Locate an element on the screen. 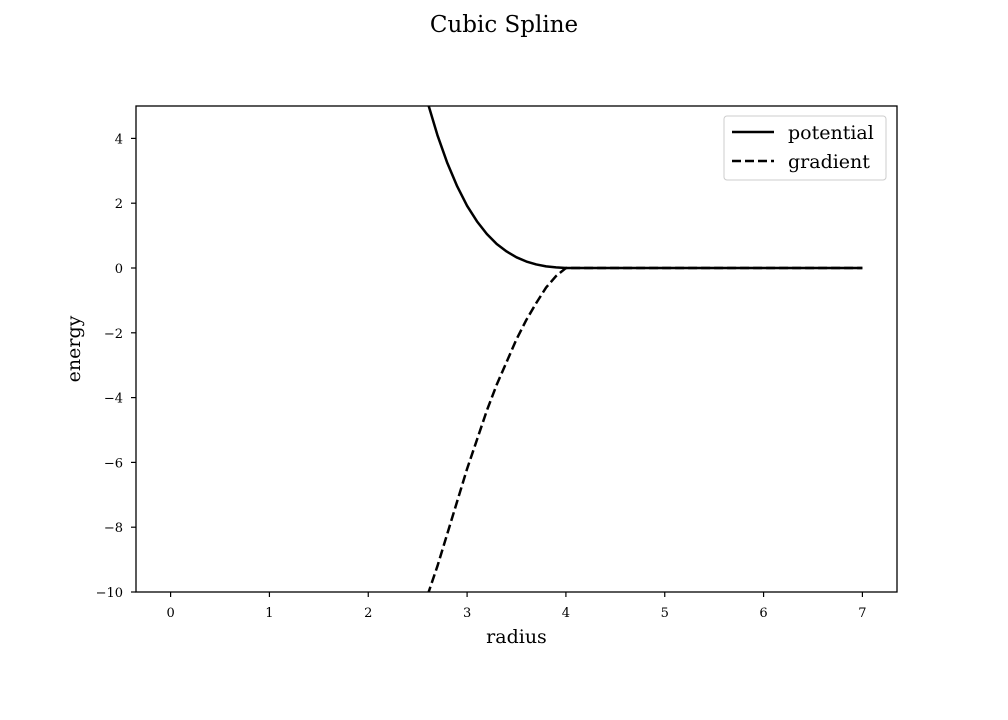 This screenshot has width=1008, height=720. x-tick-label: 5 is located at coordinates (665, 613).